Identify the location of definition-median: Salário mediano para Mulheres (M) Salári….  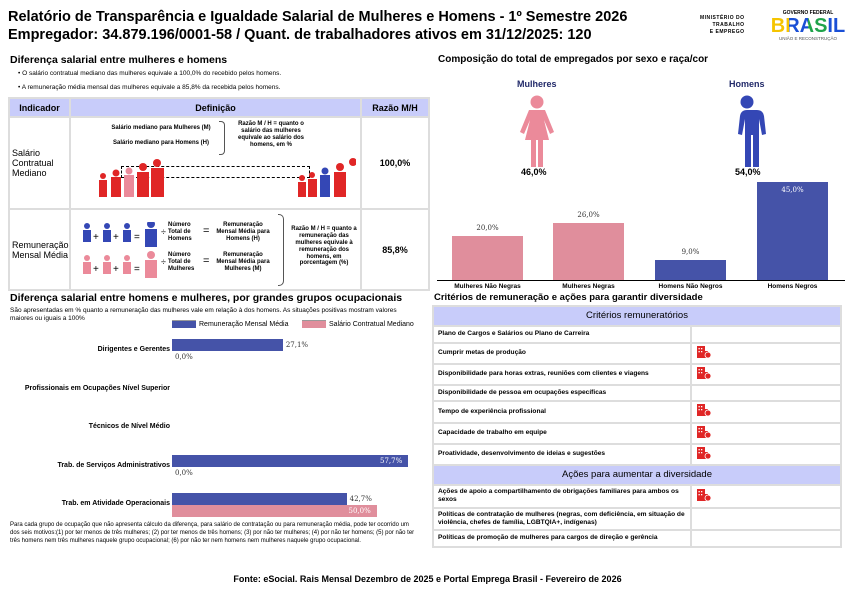
(215, 163).